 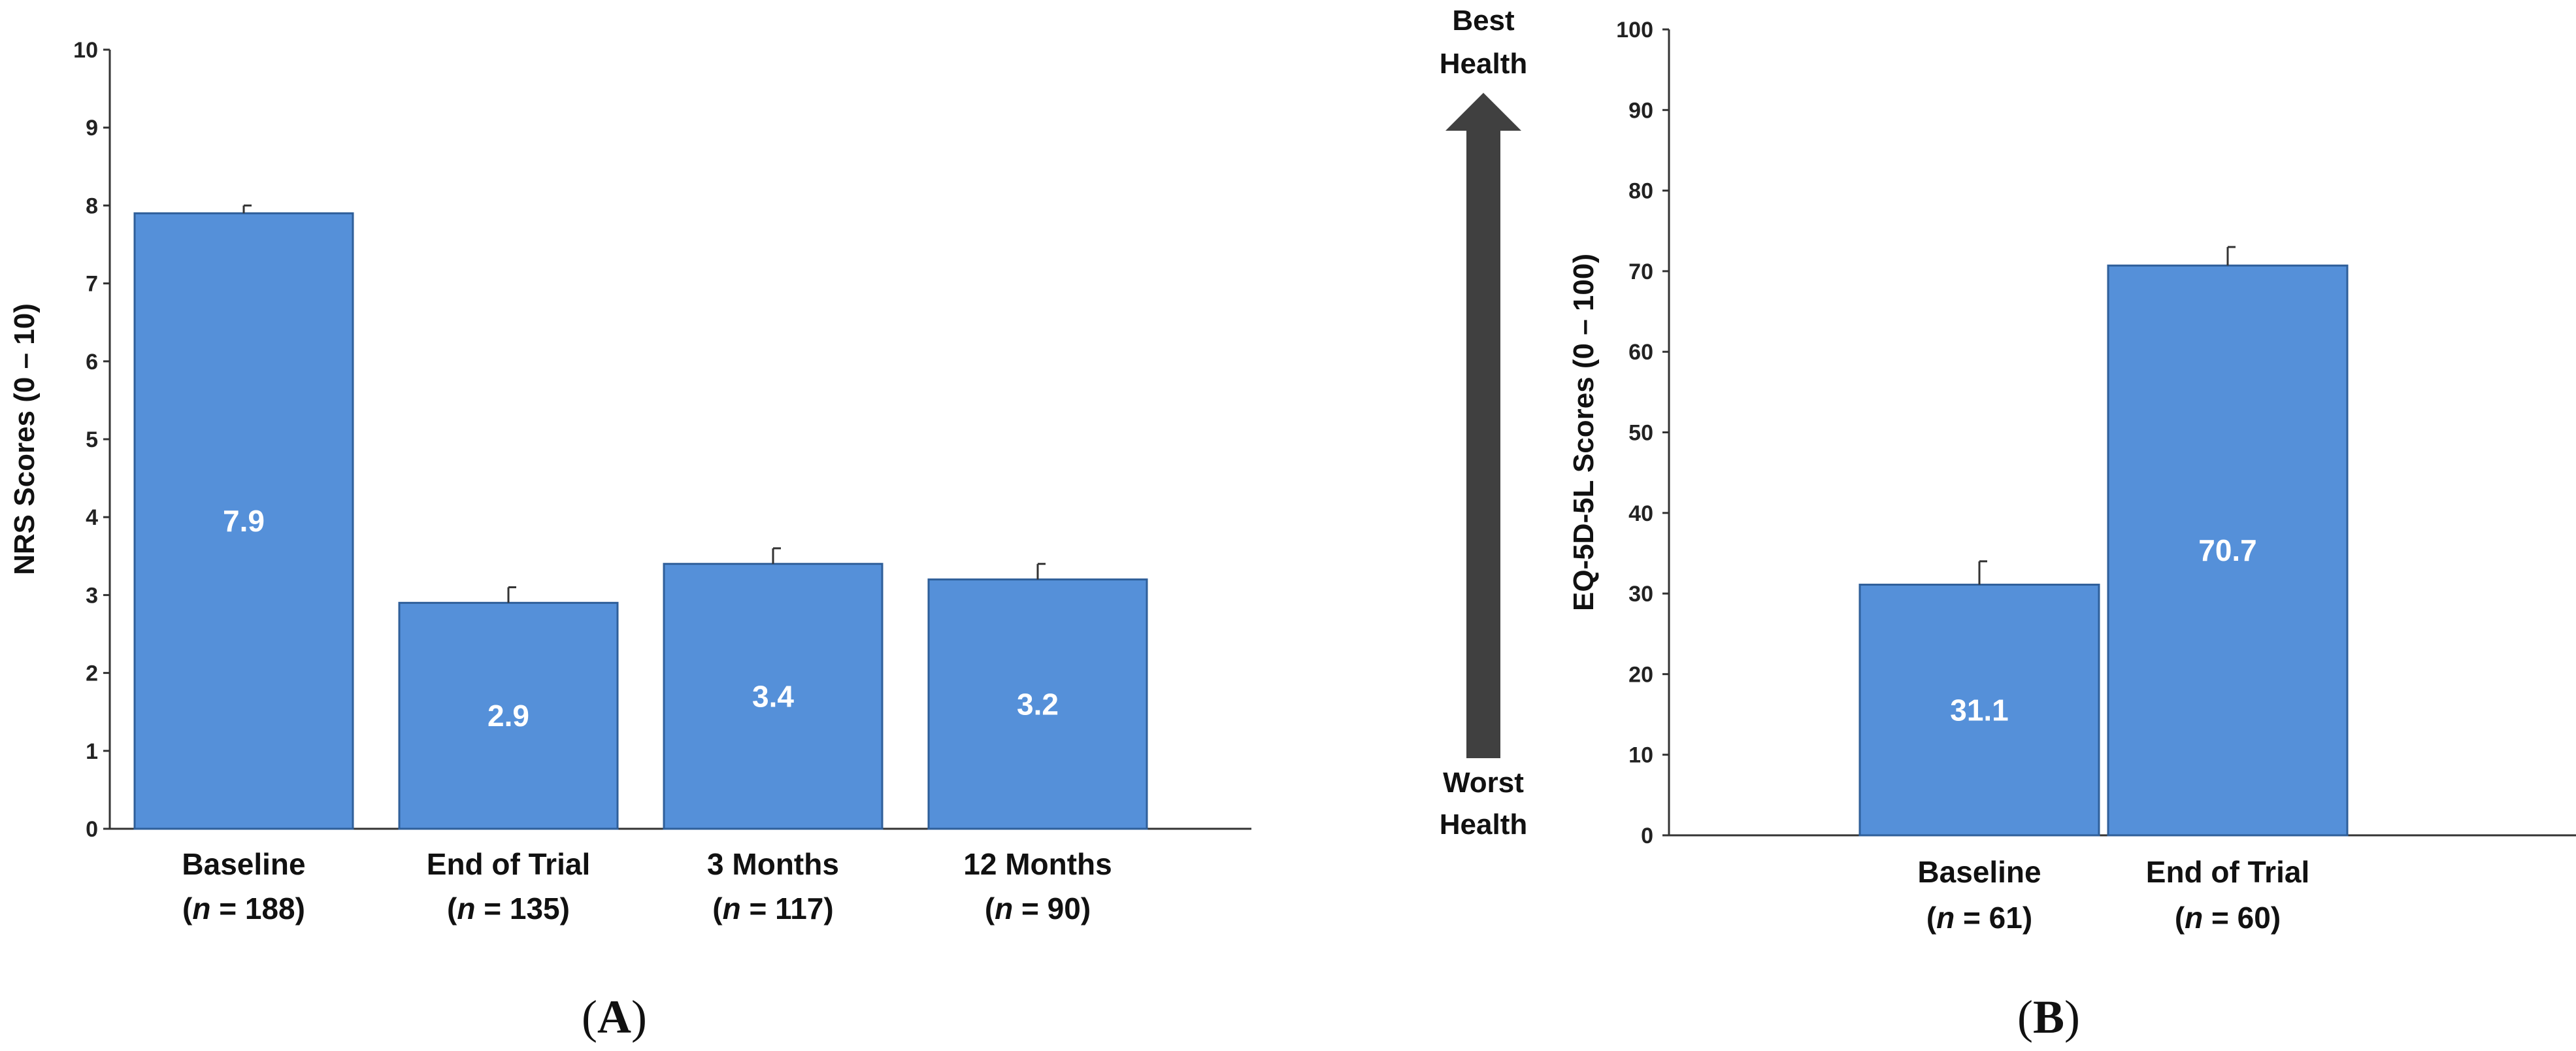 What do you see at coordinates (92, 128) in the screenshot?
I see `y-tick-label-a: 9` at bounding box center [92, 128].